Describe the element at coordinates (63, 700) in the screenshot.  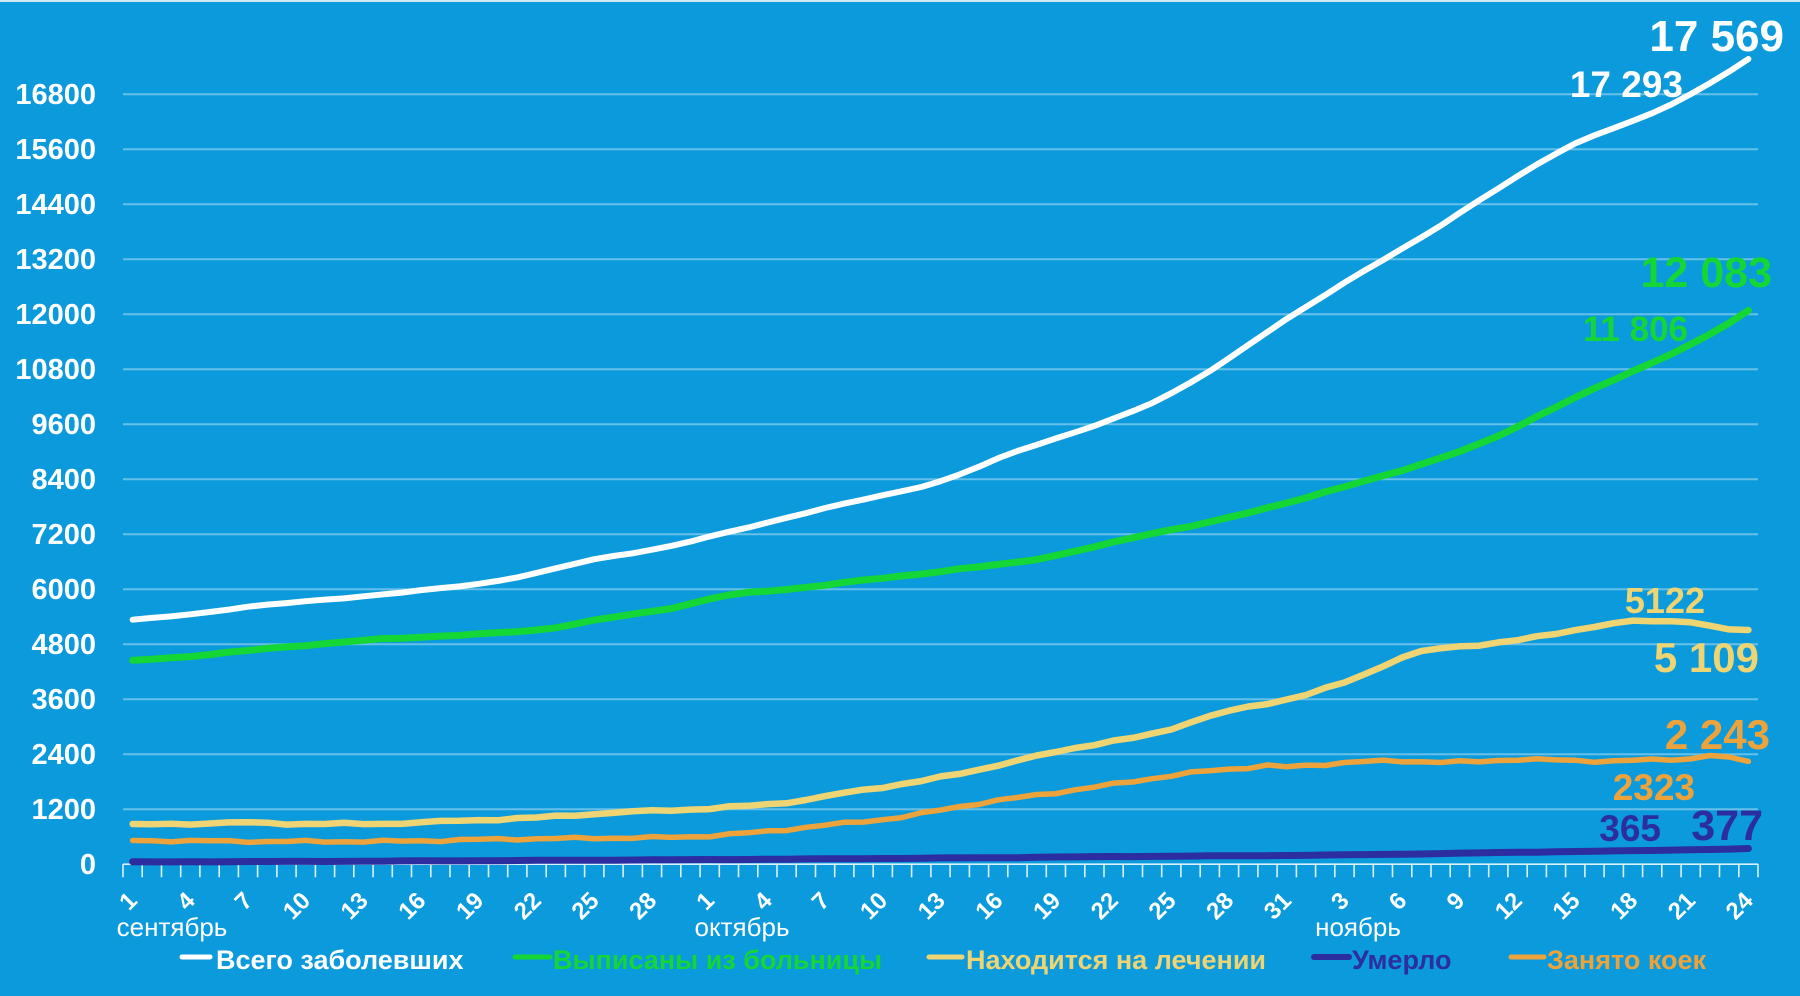
I see `svg-text: 3600` at that location.